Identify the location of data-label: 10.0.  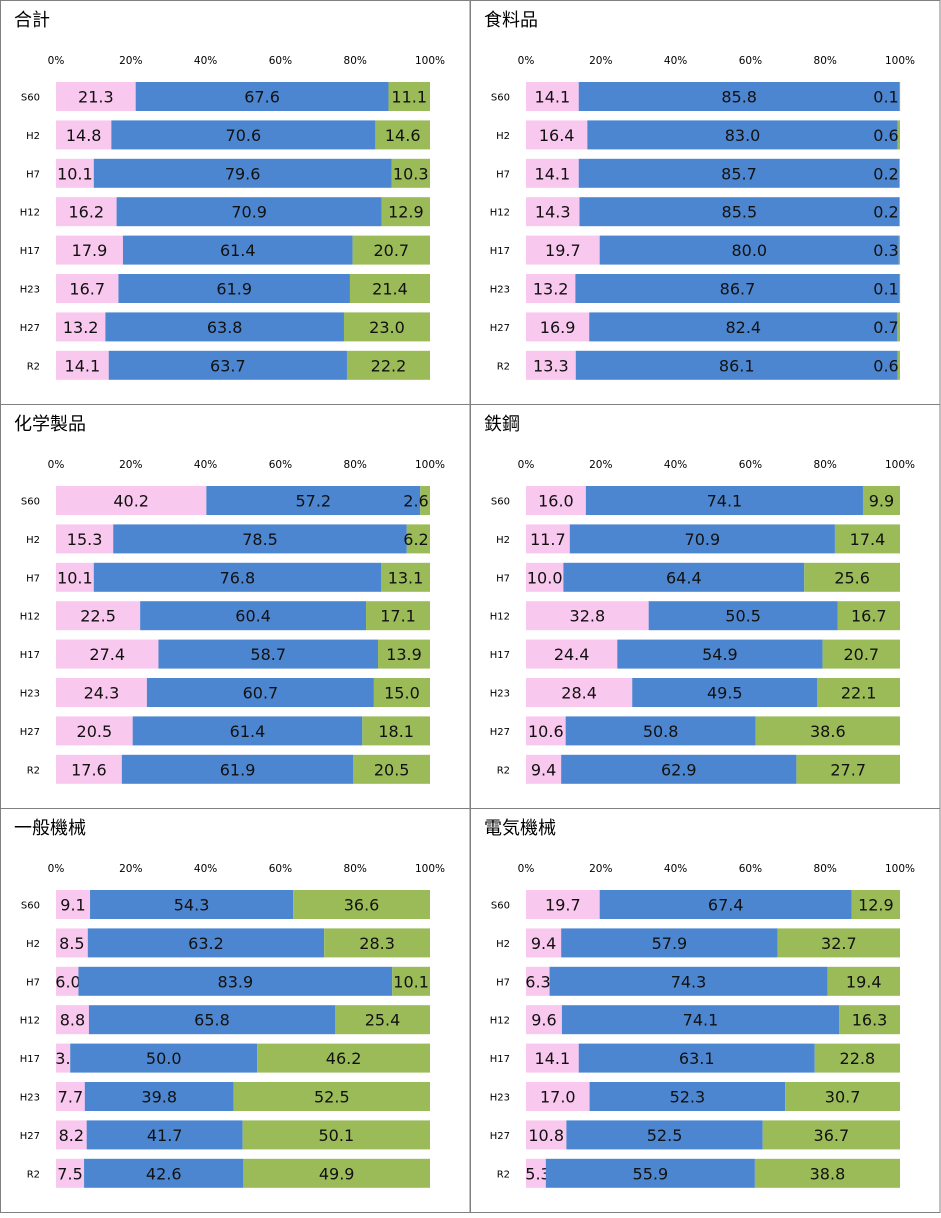
(545, 577).